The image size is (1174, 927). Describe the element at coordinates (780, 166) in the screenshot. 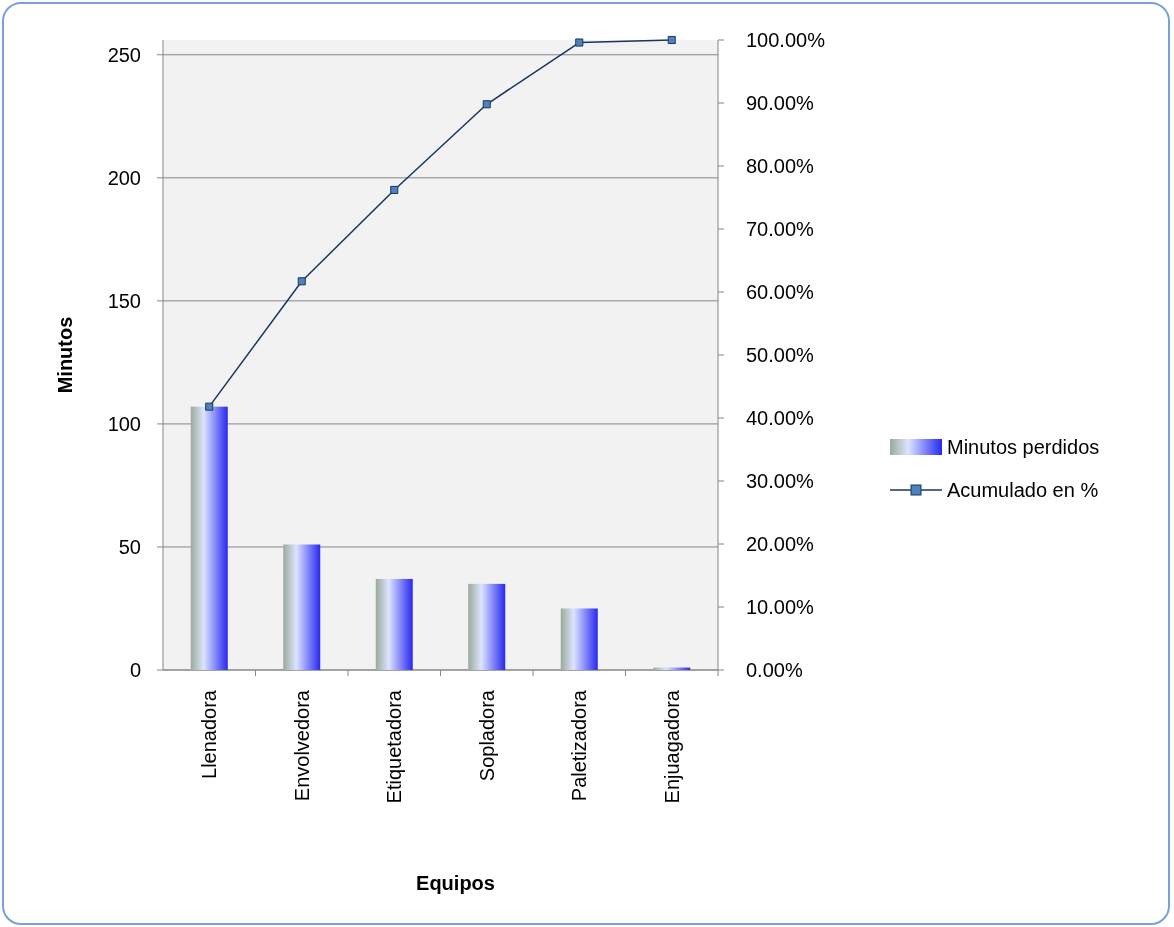

I see `y2-tick-label: 80.00%` at that location.